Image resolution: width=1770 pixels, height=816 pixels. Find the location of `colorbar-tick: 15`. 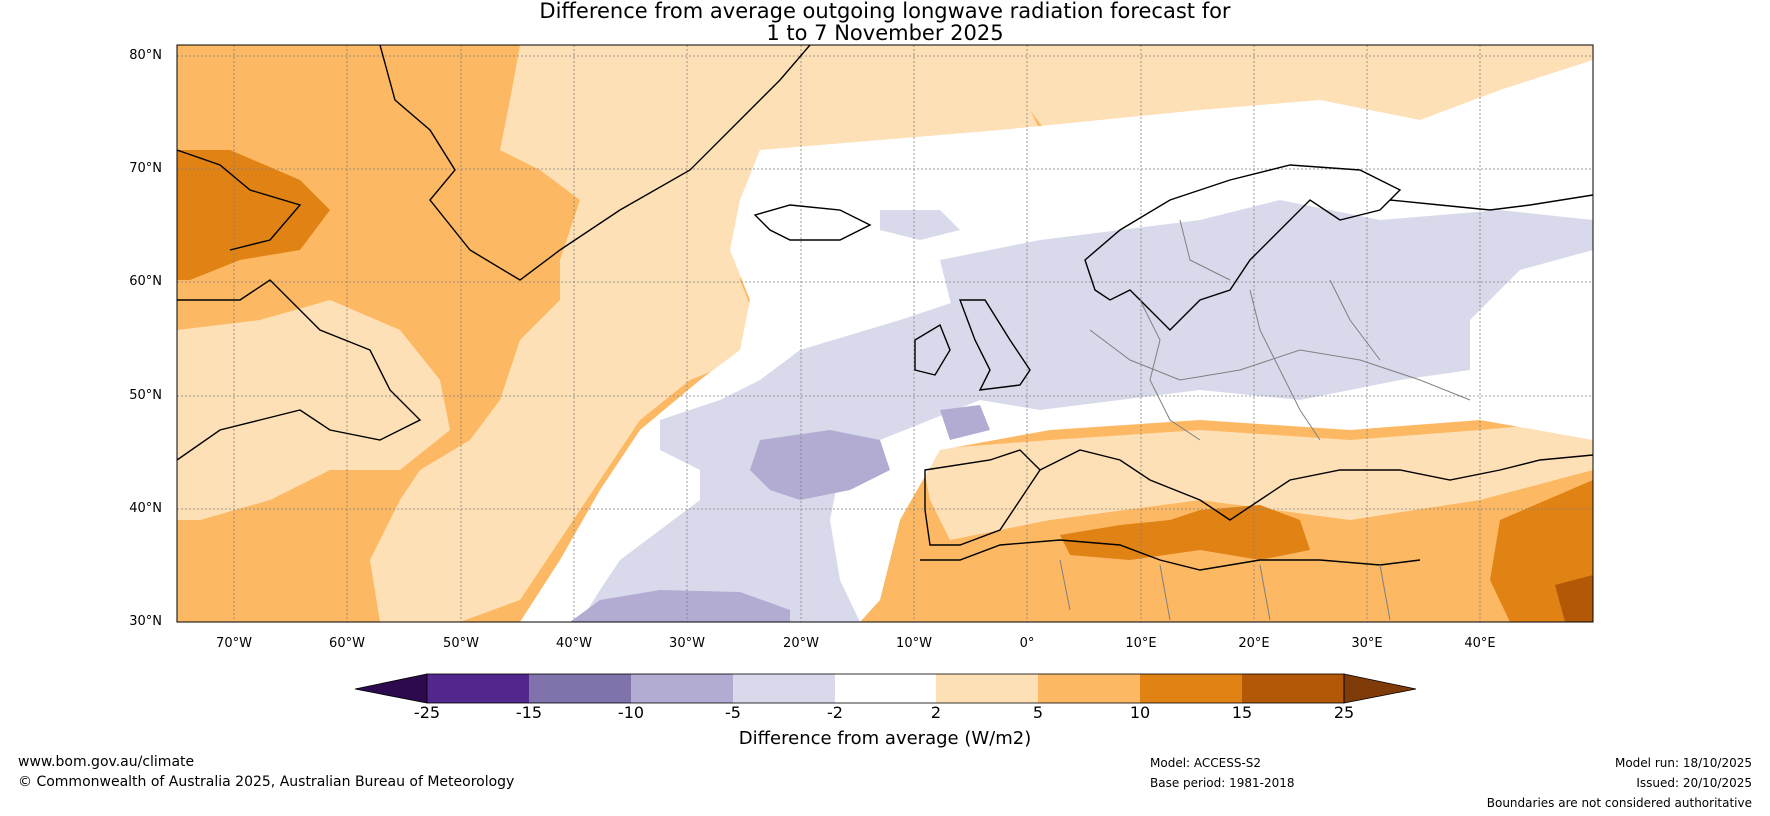

colorbar-tick: 15 is located at coordinates (1242, 712).